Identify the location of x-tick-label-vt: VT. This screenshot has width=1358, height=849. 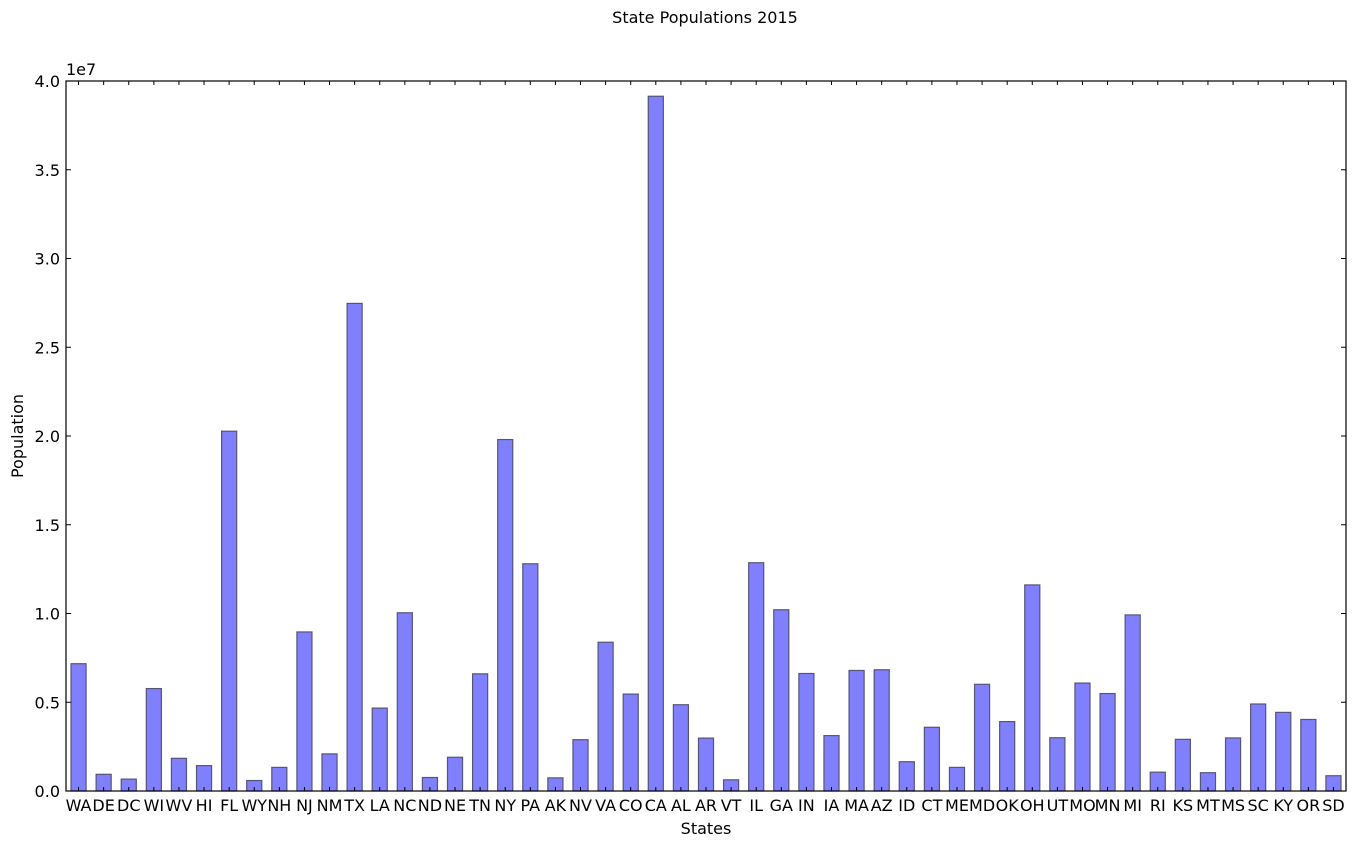
(731, 805).